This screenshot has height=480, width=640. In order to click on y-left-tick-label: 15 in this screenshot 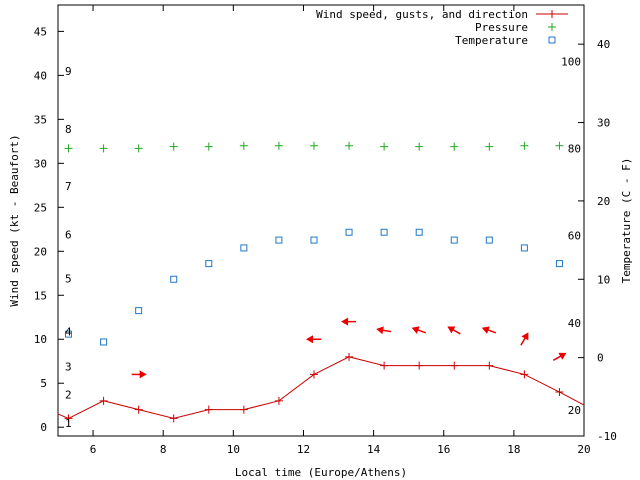, I will do `click(40, 295)`.